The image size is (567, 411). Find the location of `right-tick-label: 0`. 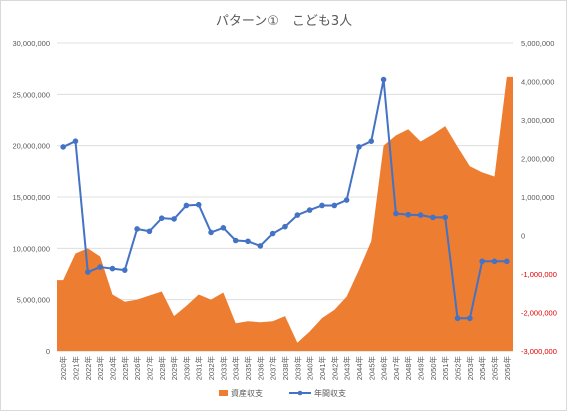

right-tick-label: 0 is located at coordinates (523, 236).